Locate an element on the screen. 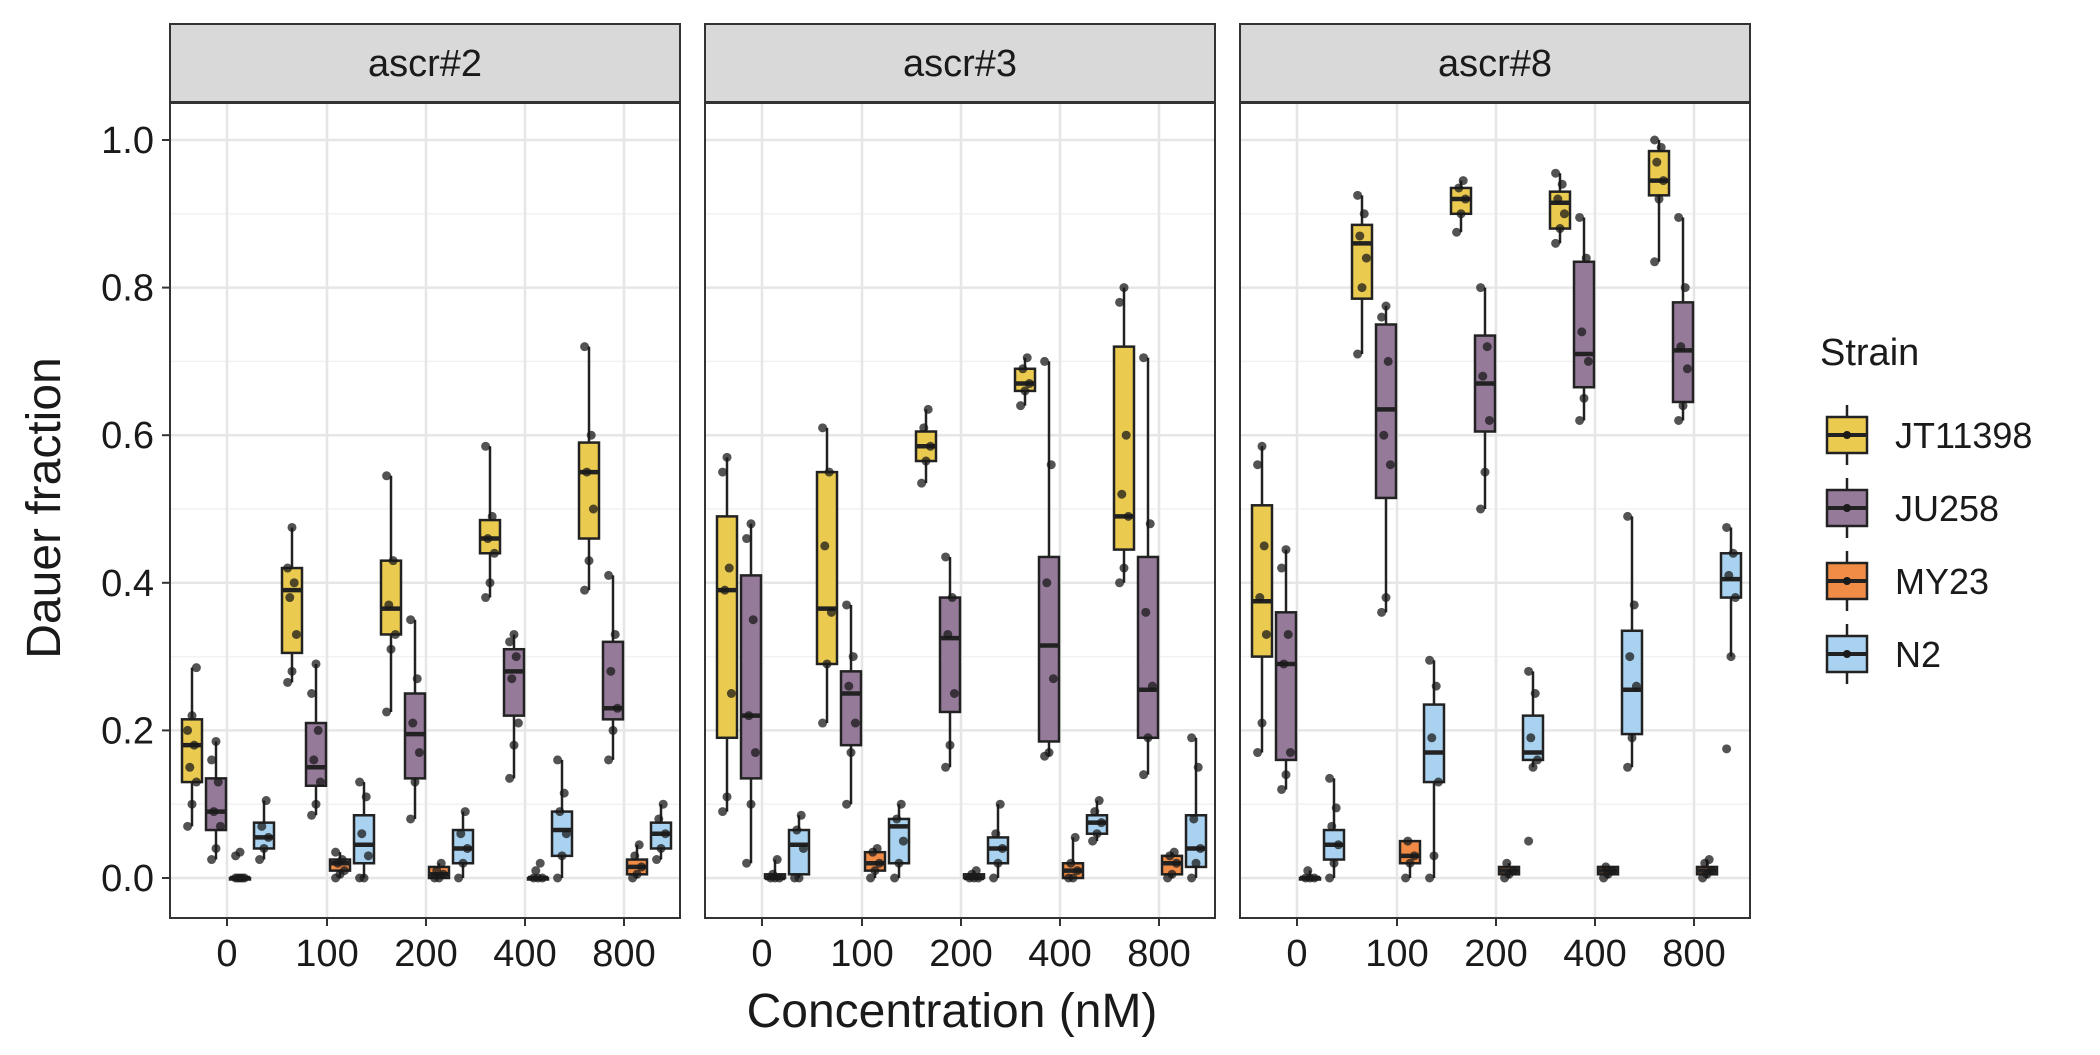 The width and height of the screenshot is (2100, 1055). legend-label: N2 is located at coordinates (1918, 654).